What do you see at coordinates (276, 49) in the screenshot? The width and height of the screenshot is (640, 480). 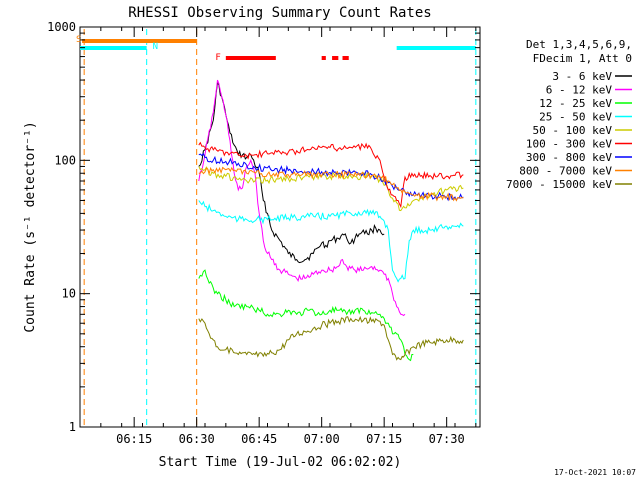 I see `status-flag-bars: S N F` at bounding box center [276, 49].